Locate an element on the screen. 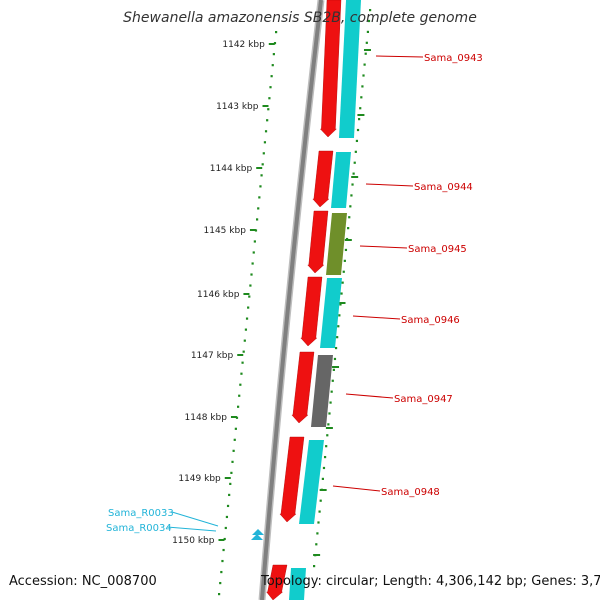  kbp-label: 1149 kbp is located at coordinates (199, 479).